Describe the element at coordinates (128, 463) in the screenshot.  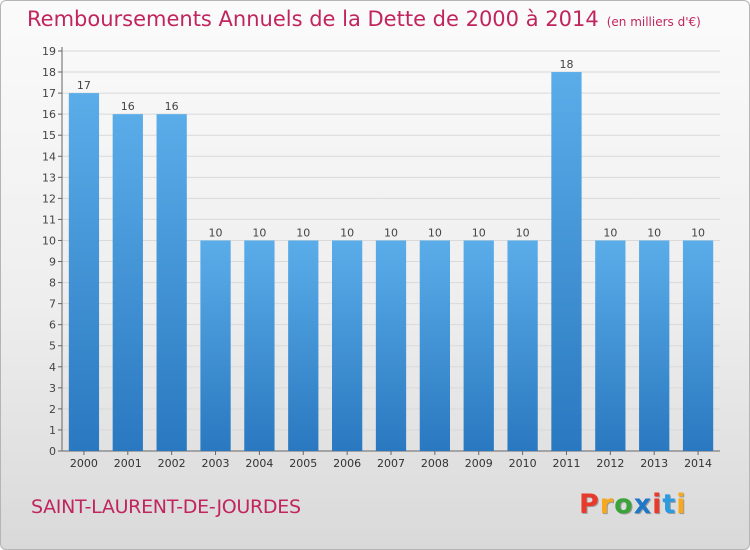
I see `x-tick-label: 2001` at that location.